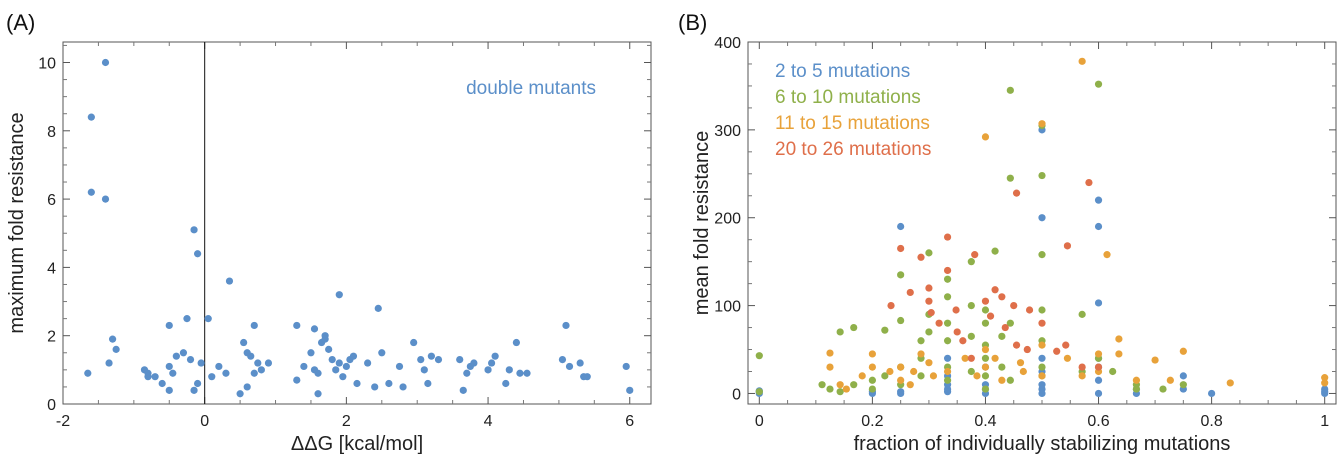 Image resolution: width=1339 pixels, height=456 pixels. What do you see at coordinates (51, 337) in the screenshot?
I see `y-tick-label: 2` at bounding box center [51, 337].